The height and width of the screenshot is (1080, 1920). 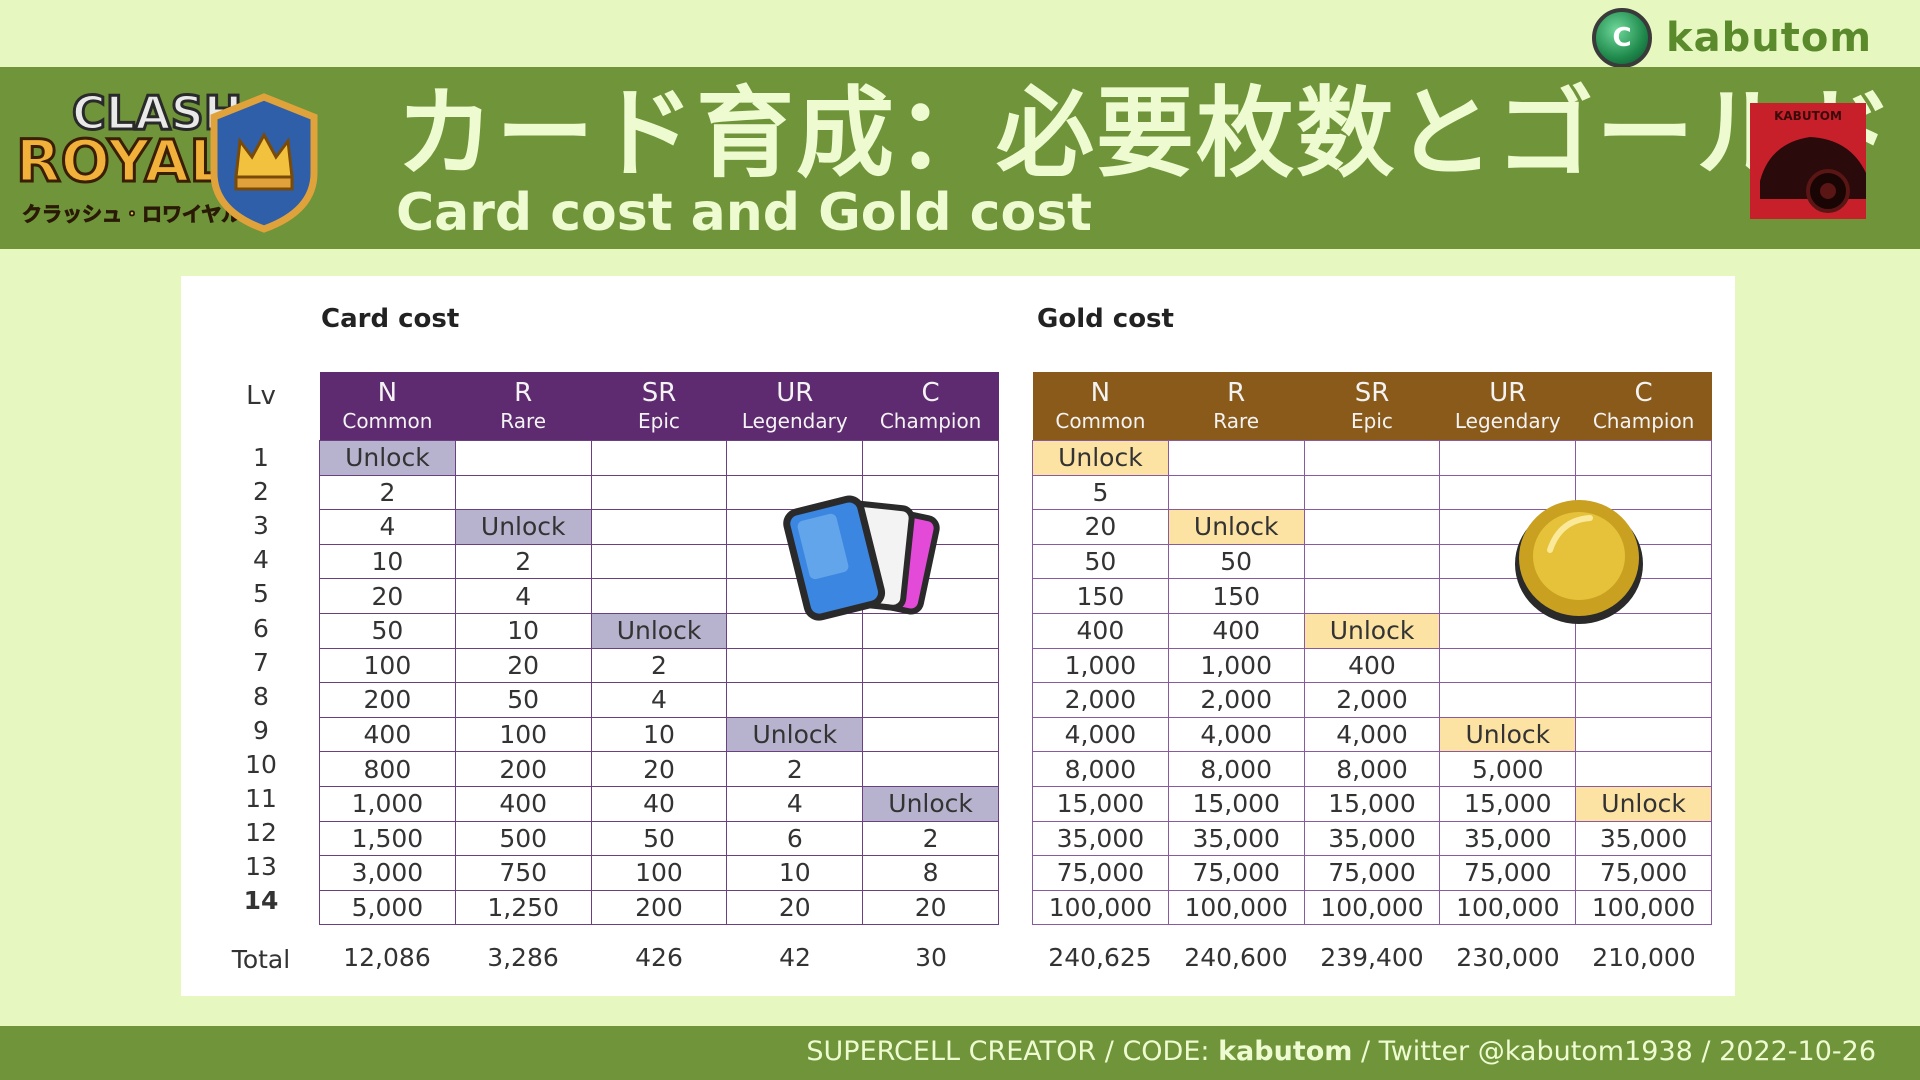 What do you see at coordinates (744, 213) in the screenshot?
I see `page-title-english: Card cost and Gold cost` at bounding box center [744, 213].